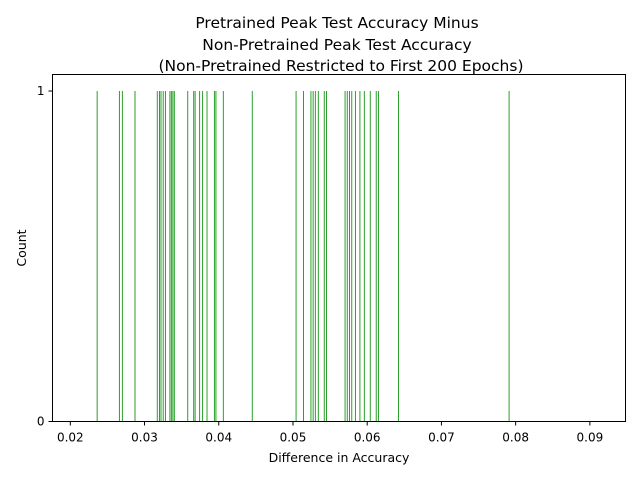 This screenshot has width=640, height=480. Describe the element at coordinates (21, 247) in the screenshot. I see `y-axis-label: Count` at that location.